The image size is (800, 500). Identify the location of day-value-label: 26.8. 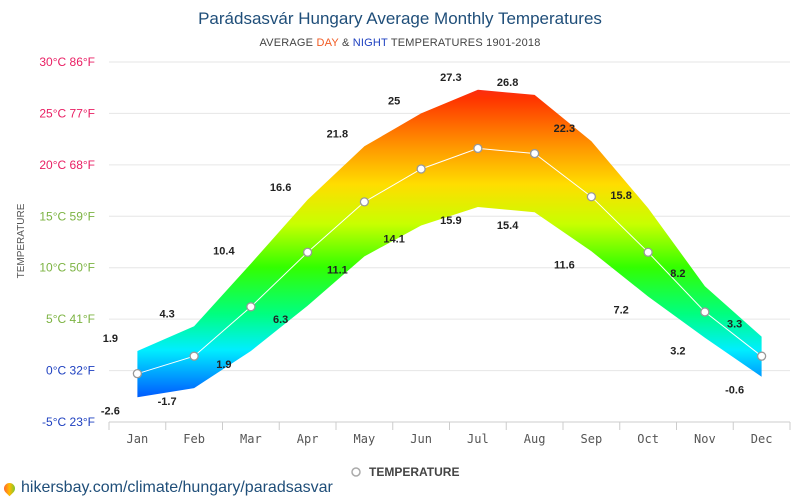
(507, 83).